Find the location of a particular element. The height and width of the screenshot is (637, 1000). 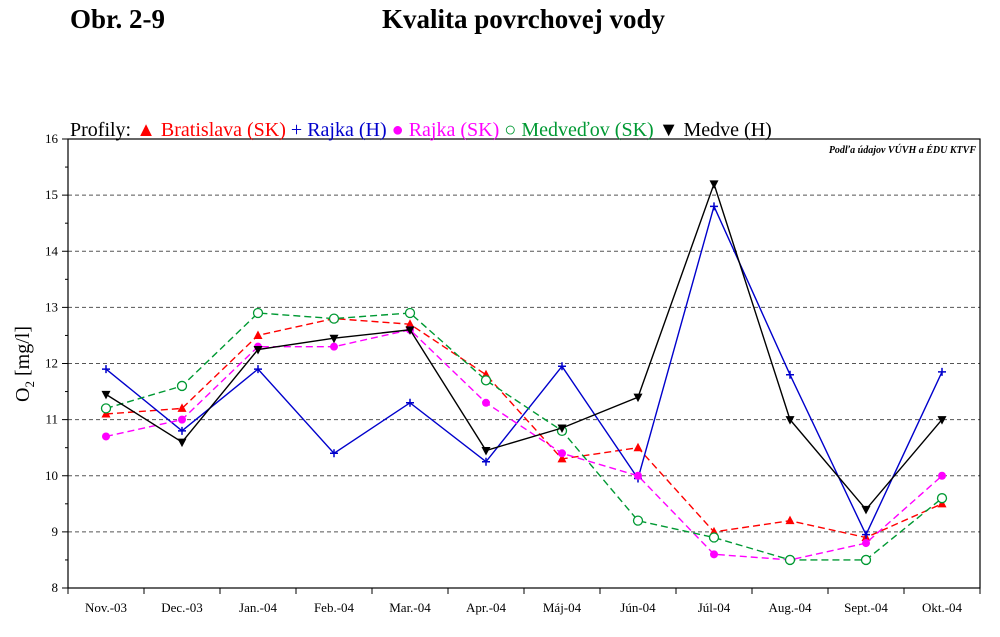

legend-entry: Bratislava (SK) is located at coordinates (223, 130).